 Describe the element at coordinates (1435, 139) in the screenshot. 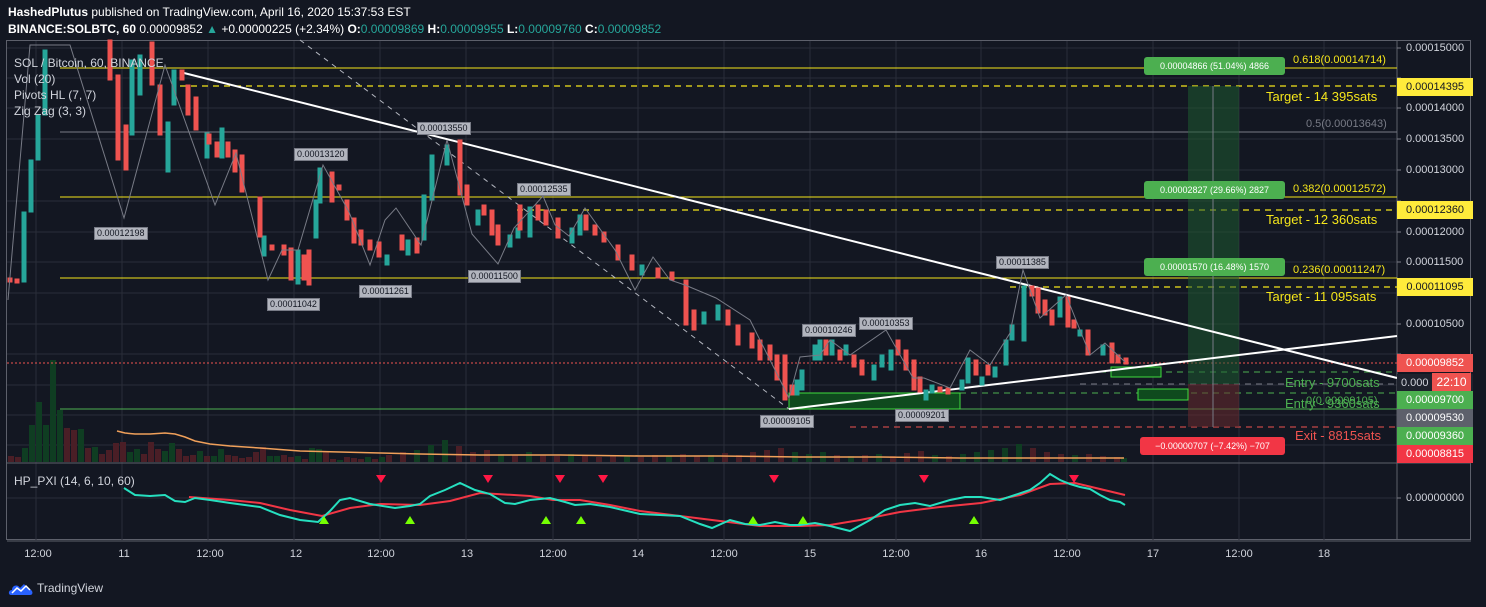

I see `price-tick: 0.00013500` at that location.